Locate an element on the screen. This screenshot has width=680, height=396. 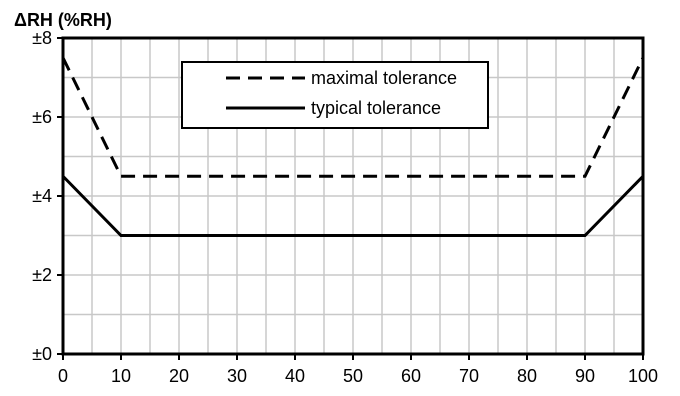
y-tick-label: ±8 is located at coordinates (42, 38).